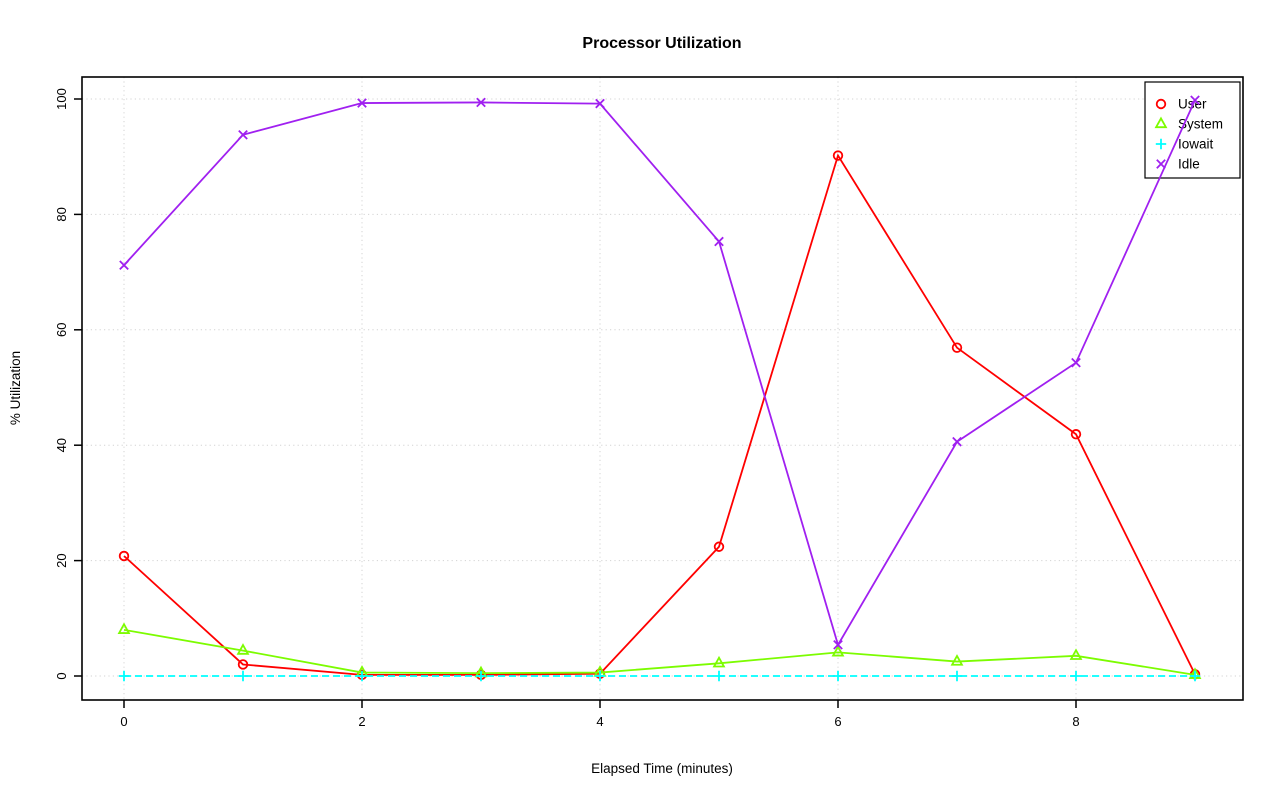  I want to click on x-axis: 0 2 4 6 8, so click(600, 714).